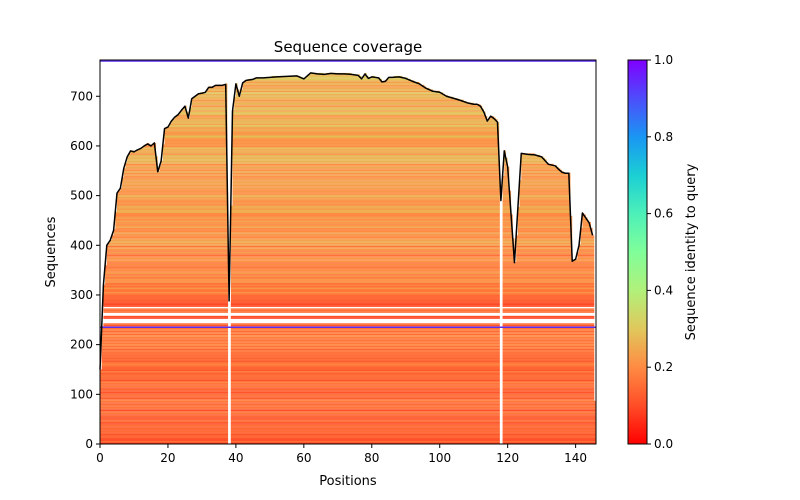  What do you see at coordinates (650, 252) in the screenshot?
I see `colorbar: 0.0 0.2 0.4 0.6 0.8 1.0` at bounding box center [650, 252].